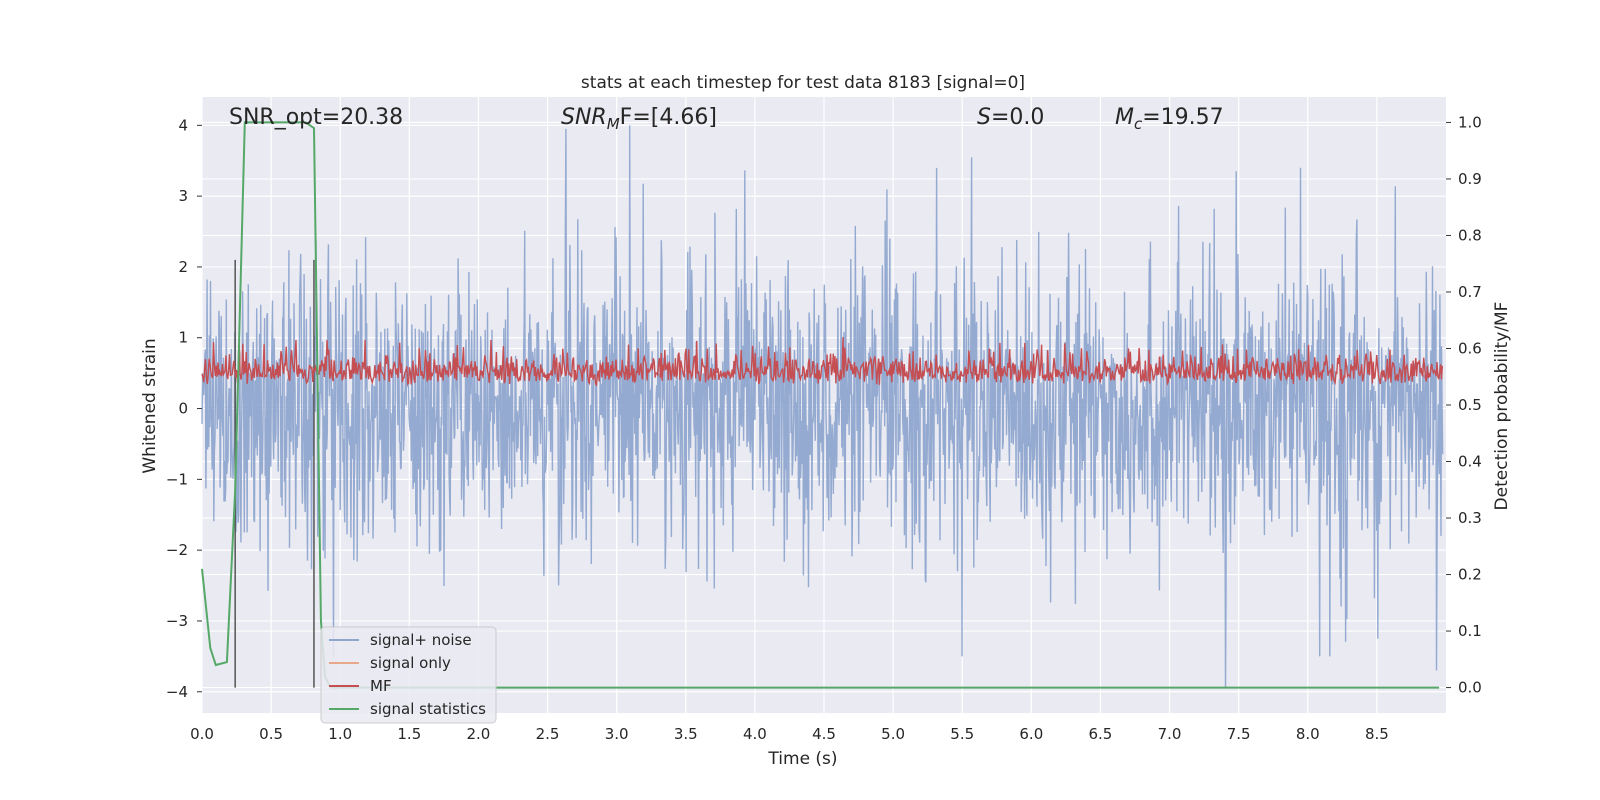 The height and width of the screenshot is (800, 1600). I want to click on x-tick-label: 3.0, so click(617, 734).